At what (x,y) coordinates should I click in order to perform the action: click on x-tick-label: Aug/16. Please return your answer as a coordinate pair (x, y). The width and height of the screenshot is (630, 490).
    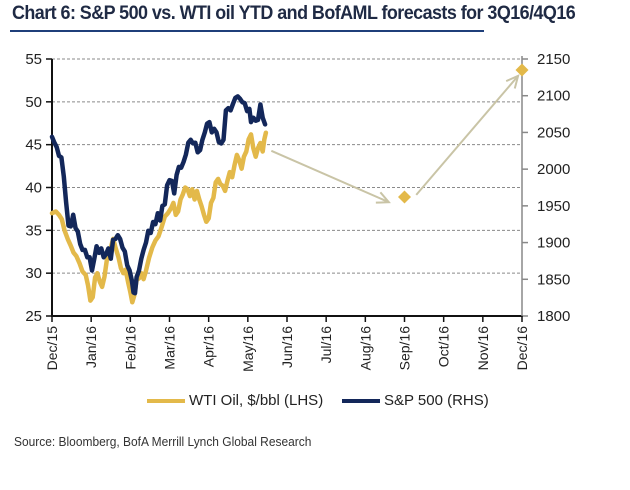
    Looking at the image, I should click on (365, 348).